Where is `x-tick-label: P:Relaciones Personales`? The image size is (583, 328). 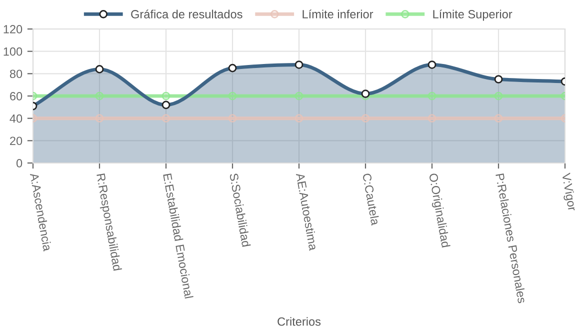
x-tick-label: P:Relaciones Personales is located at coordinates (511, 238).